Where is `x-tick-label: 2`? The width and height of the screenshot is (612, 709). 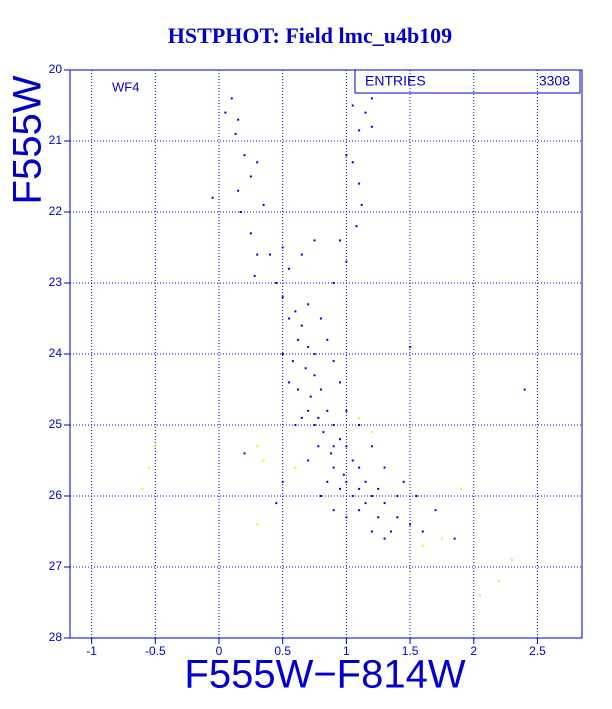 x-tick-label: 2 is located at coordinates (473, 651).